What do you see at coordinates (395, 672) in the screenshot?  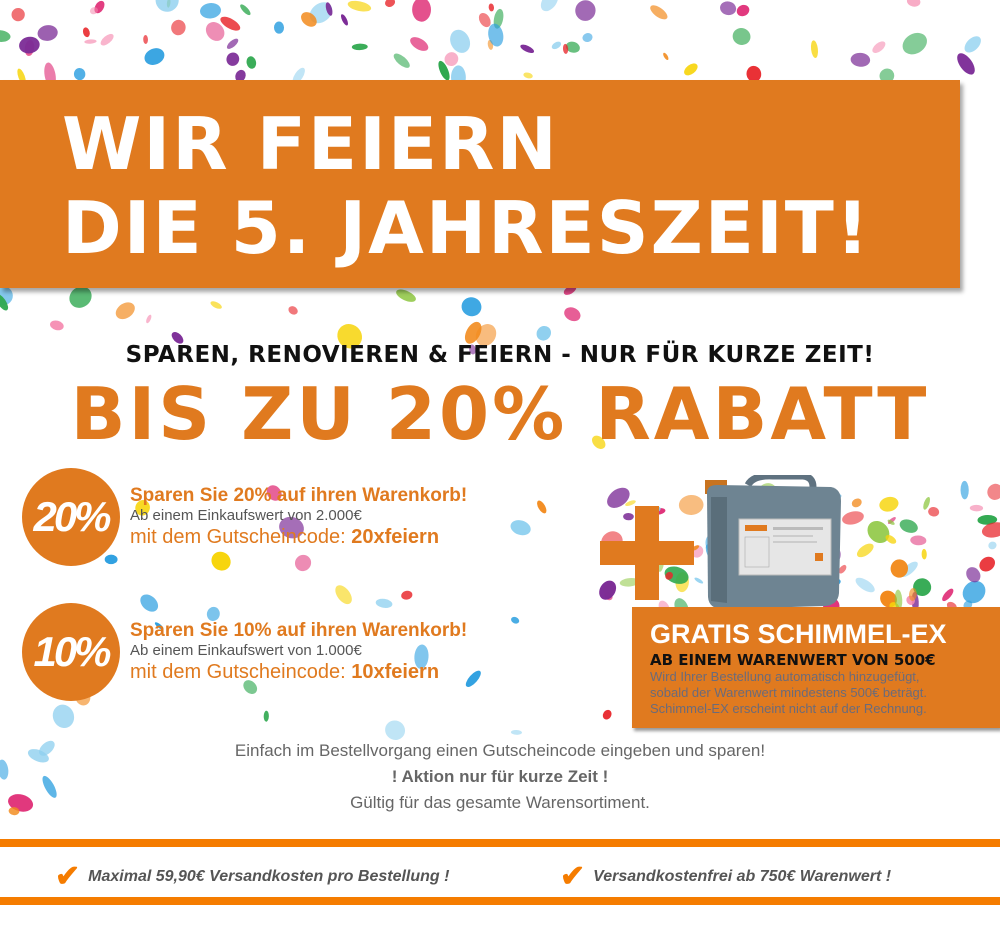 I see `voucher-code: 10xfeiern` at bounding box center [395, 672].